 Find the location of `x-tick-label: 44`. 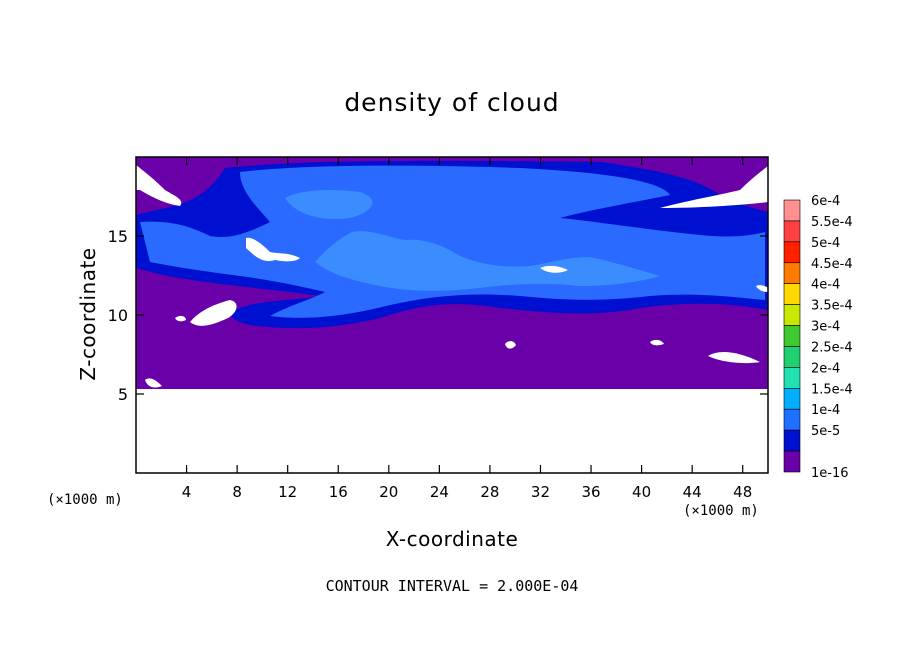

x-tick-label: 44 is located at coordinates (692, 492).